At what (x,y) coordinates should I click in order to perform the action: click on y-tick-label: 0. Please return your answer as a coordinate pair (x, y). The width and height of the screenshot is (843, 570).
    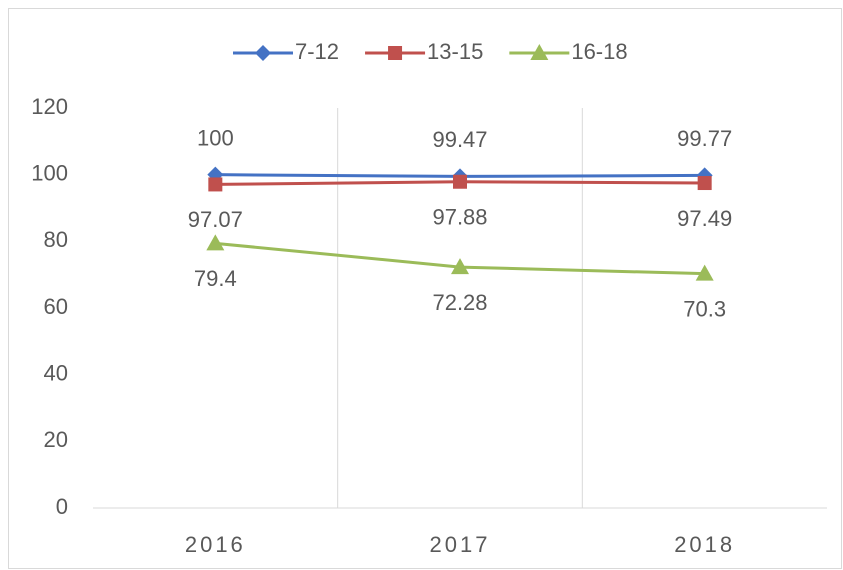
    Looking at the image, I should click on (62, 506).